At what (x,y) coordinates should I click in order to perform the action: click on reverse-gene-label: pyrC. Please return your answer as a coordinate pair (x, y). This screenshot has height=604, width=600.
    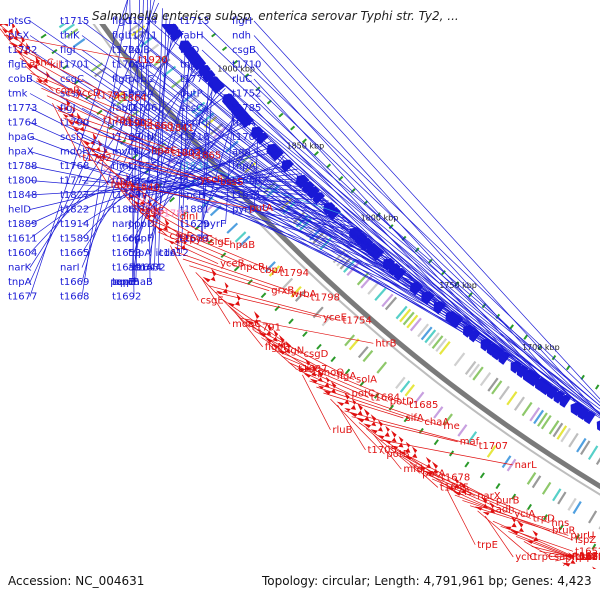
    Looking at the image, I should click on (200, 239).